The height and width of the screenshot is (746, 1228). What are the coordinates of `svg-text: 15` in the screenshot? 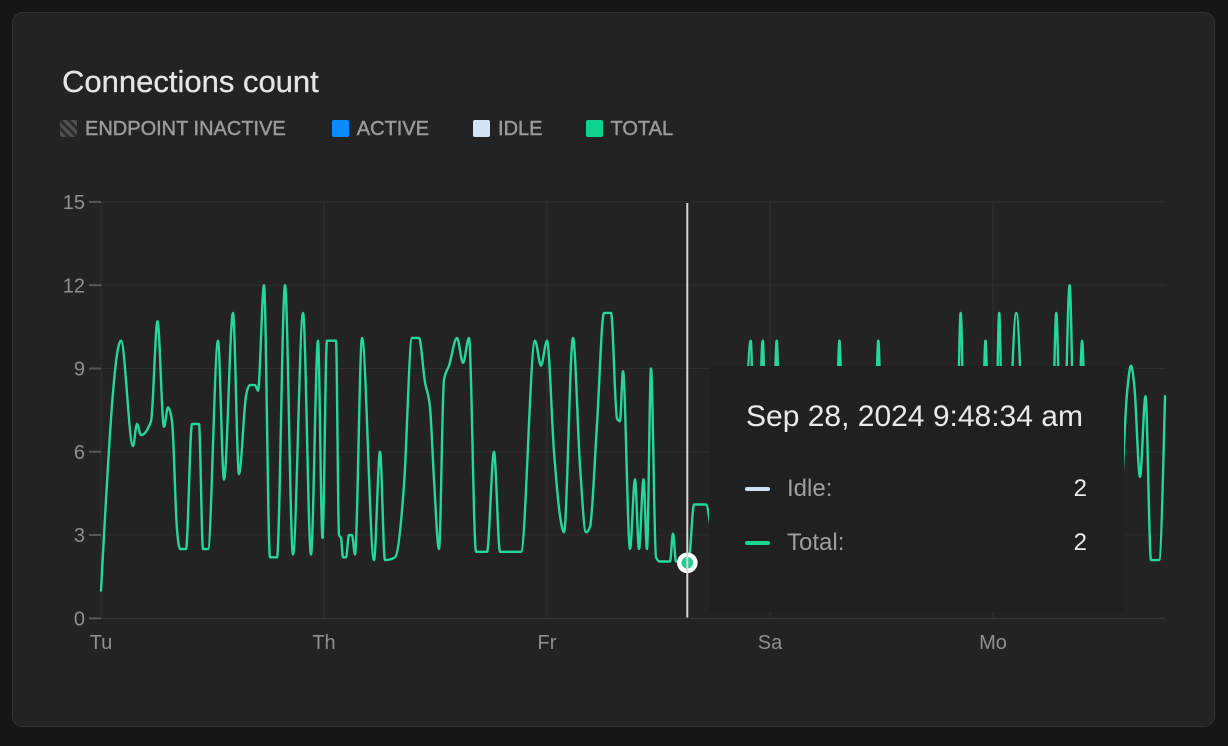 It's located at (74, 203).